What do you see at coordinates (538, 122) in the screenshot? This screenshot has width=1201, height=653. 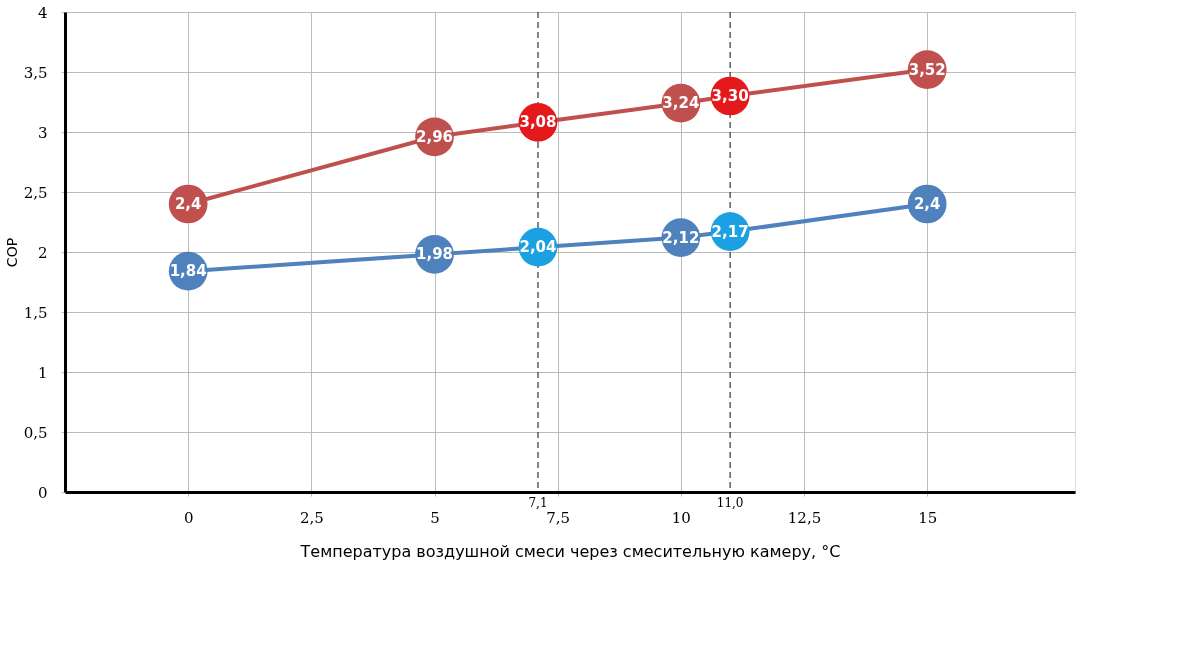 I see `data-label: 3,08` at bounding box center [538, 122].